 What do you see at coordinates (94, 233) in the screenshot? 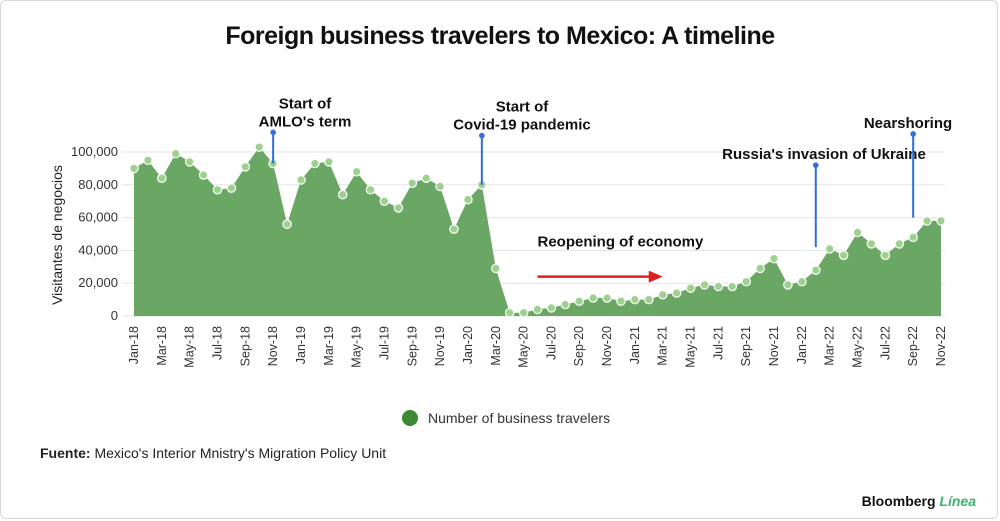
I see `y-tick-labels: 0 20,000 40,000 60,000 80,000 100,000` at bounding box center [94, 233].